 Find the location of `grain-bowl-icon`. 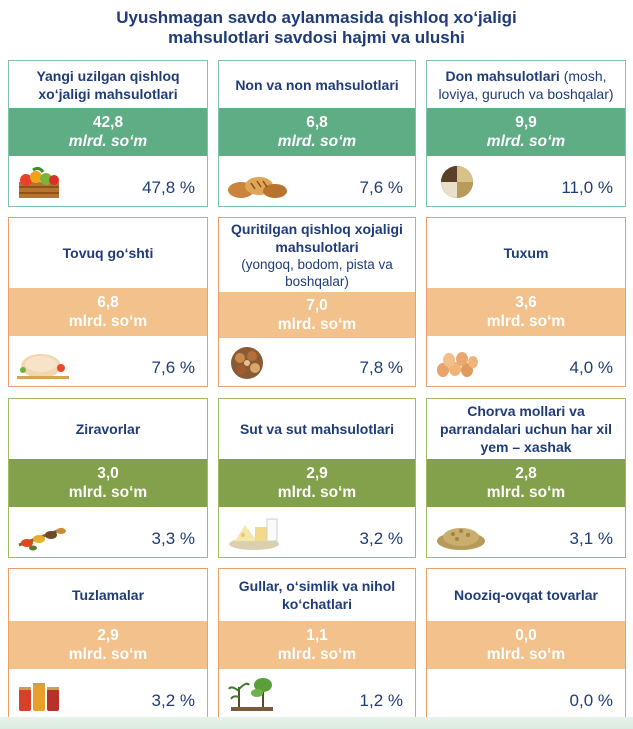

grain-bowl-icon is located at coordinates (457, 182).